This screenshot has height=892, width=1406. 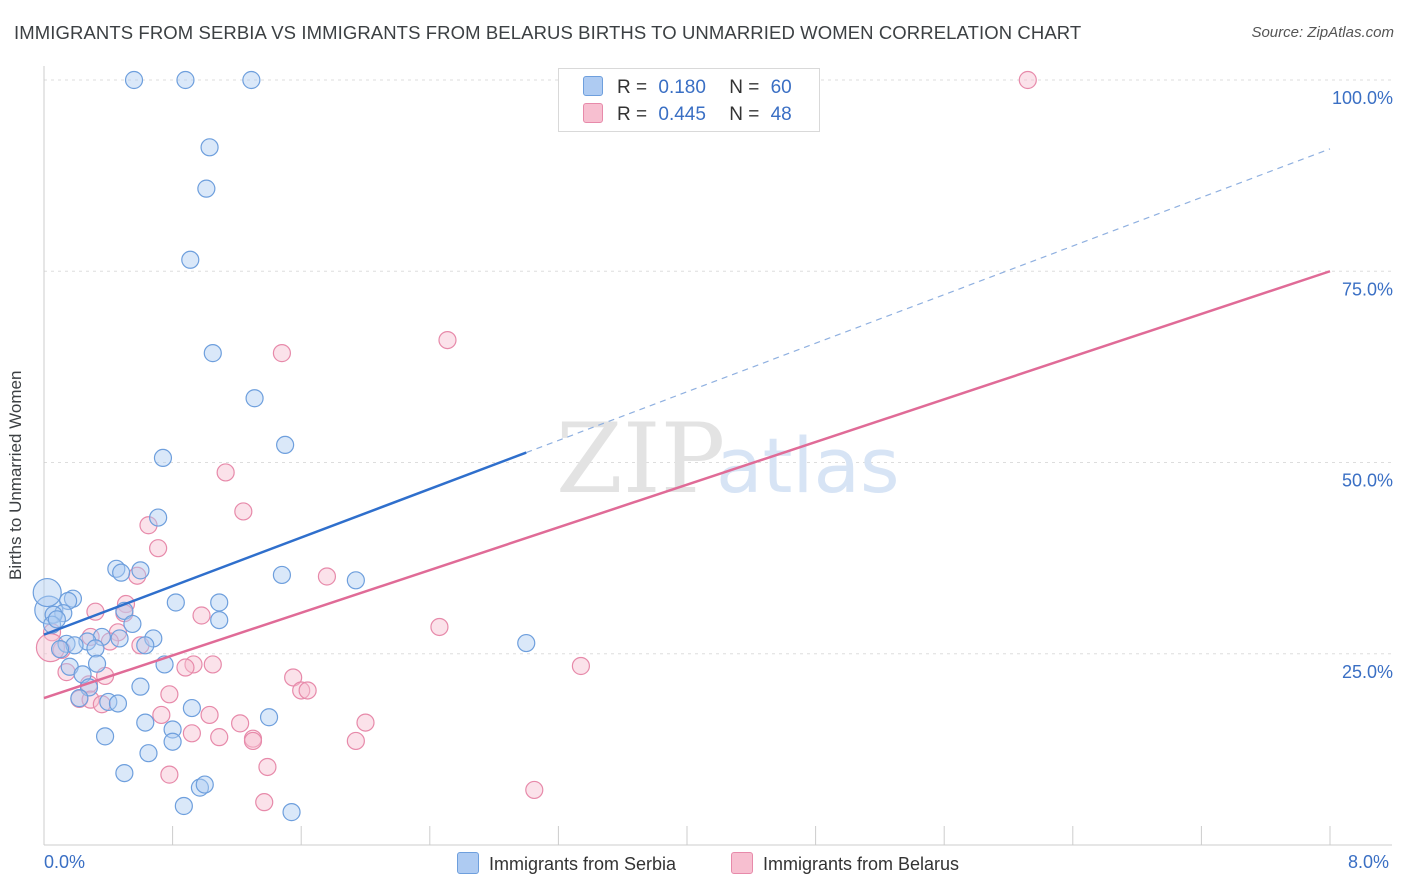 What do you see at coordinates (742, 863) in the screenshot?
I see `bottom-legend-swatch-belarus` at bounding box center [742, 863].